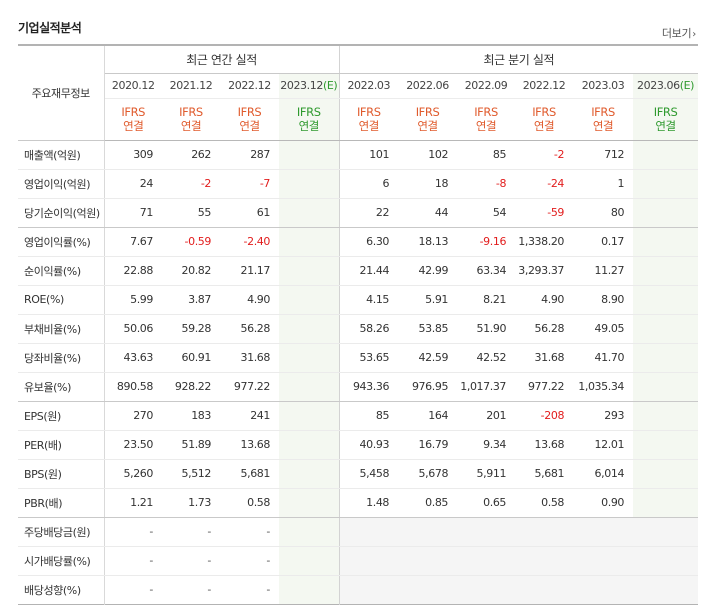 The width and height of the screenshot is (704, 609). Describe the element at coordinates (368, 86) in the screenshot. I see `period-header: 2022.03` at that location.